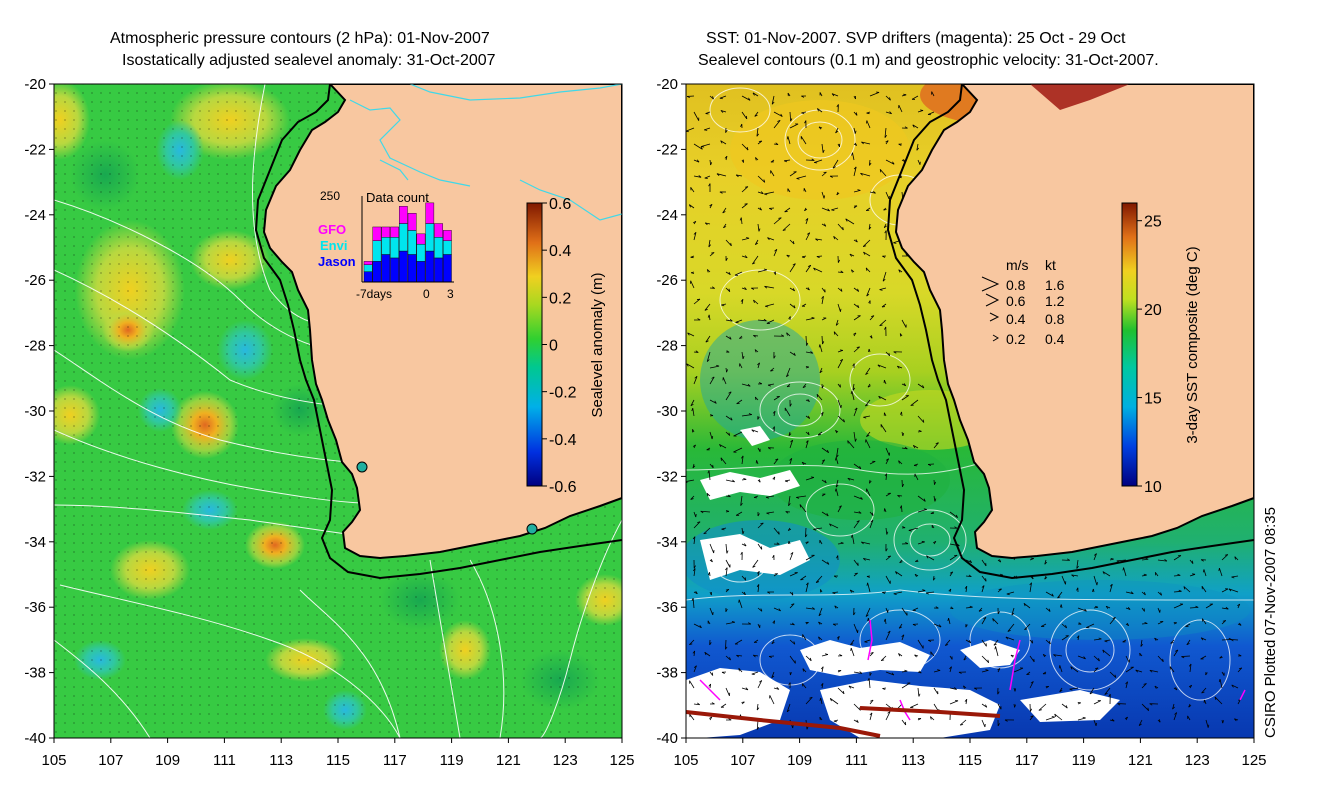  What do you see at coordinates (1153, 399) in the screenshot?
I see `colorbar-tick-label: 15` at bounding box center [1153, 399].